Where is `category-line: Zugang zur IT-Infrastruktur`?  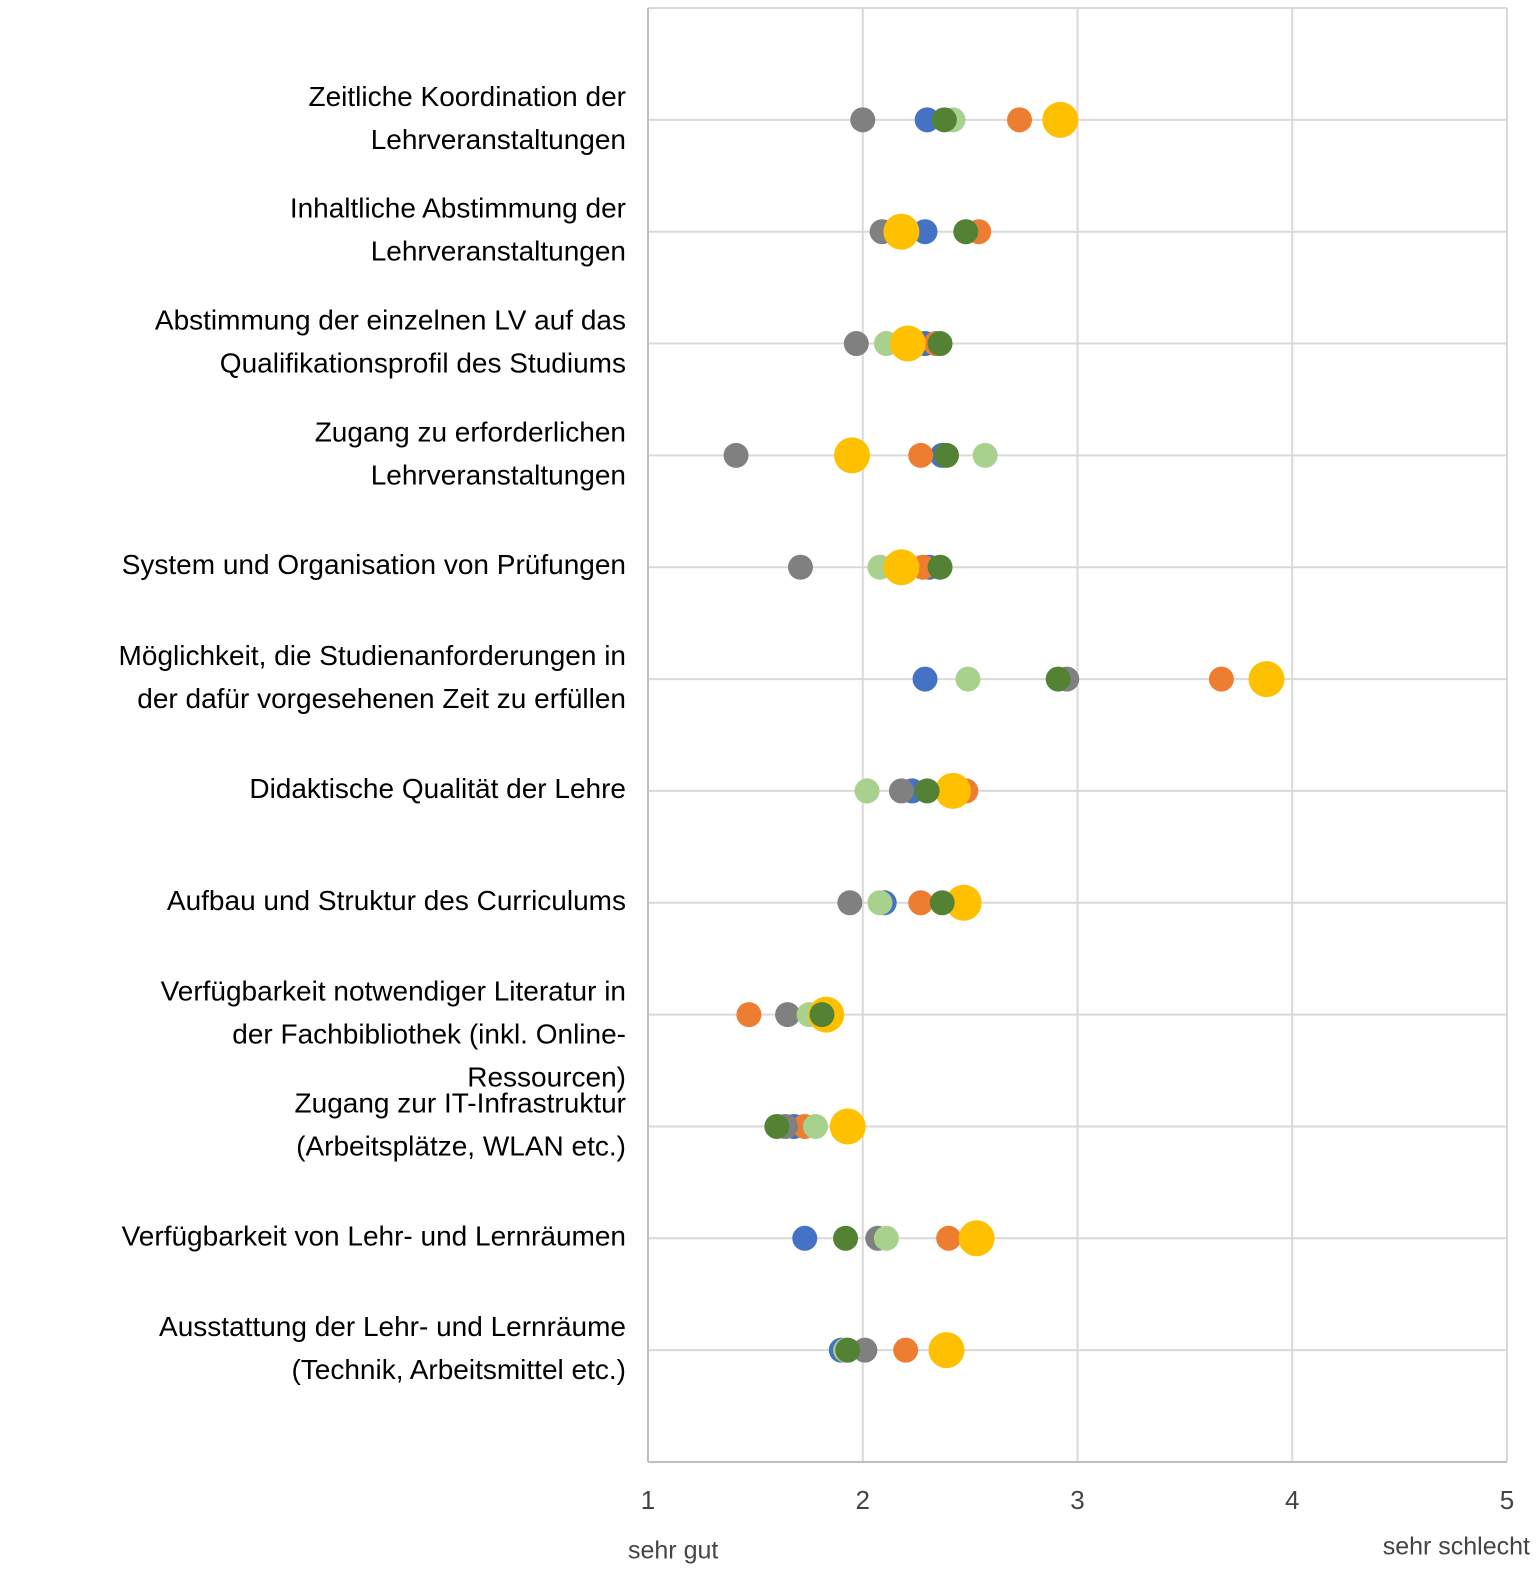
category-line: Zugang zur IT-Infrastruktur is located at coordinates (460, 1103).